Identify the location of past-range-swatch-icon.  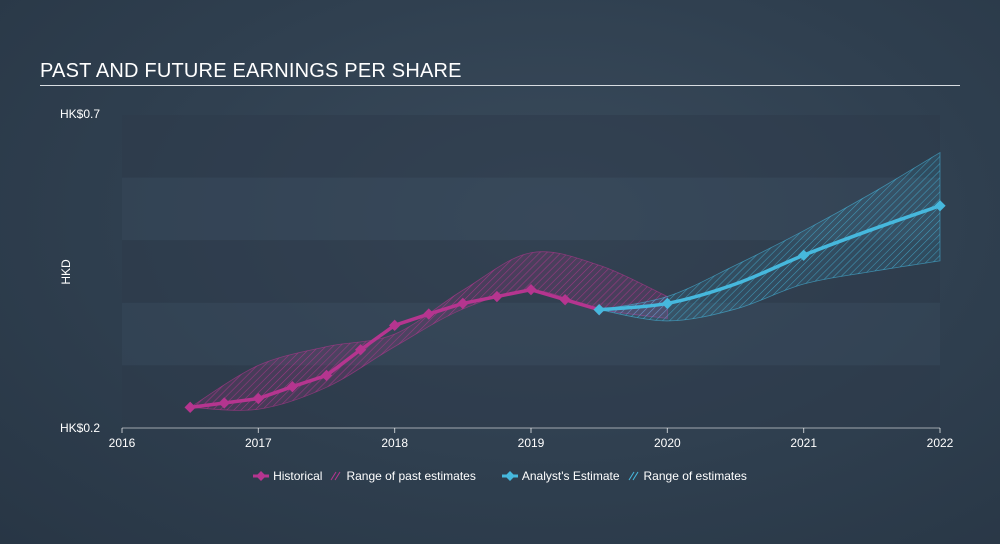
(336, 476).